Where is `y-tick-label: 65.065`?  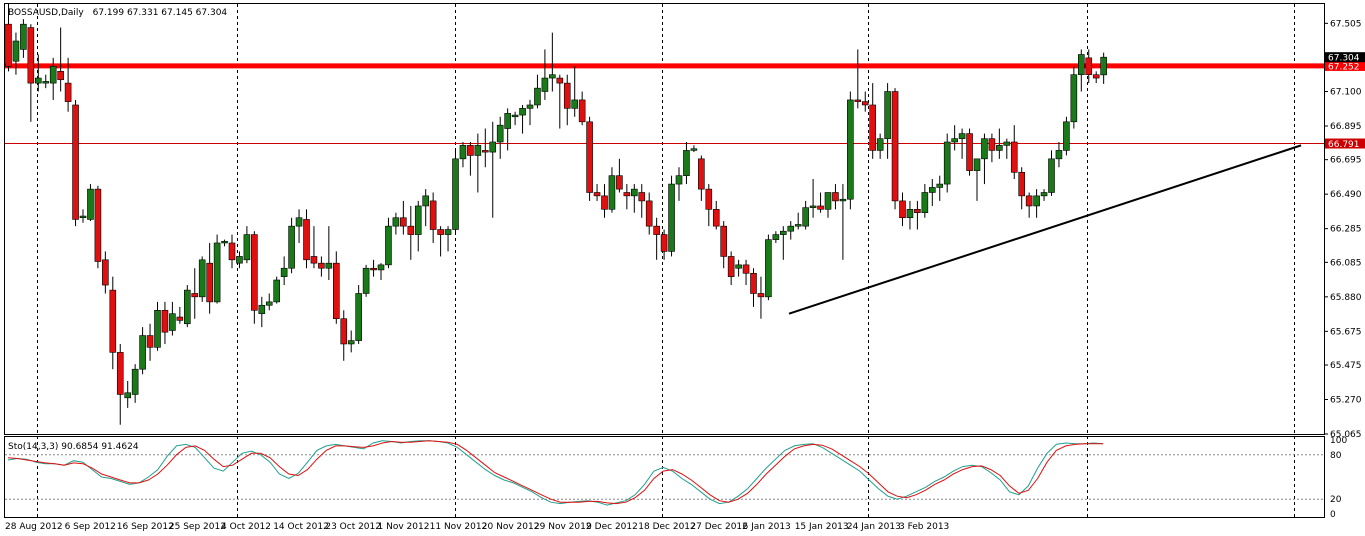 y-tick-label: 65.065 is located at coordinates (1346, 435).